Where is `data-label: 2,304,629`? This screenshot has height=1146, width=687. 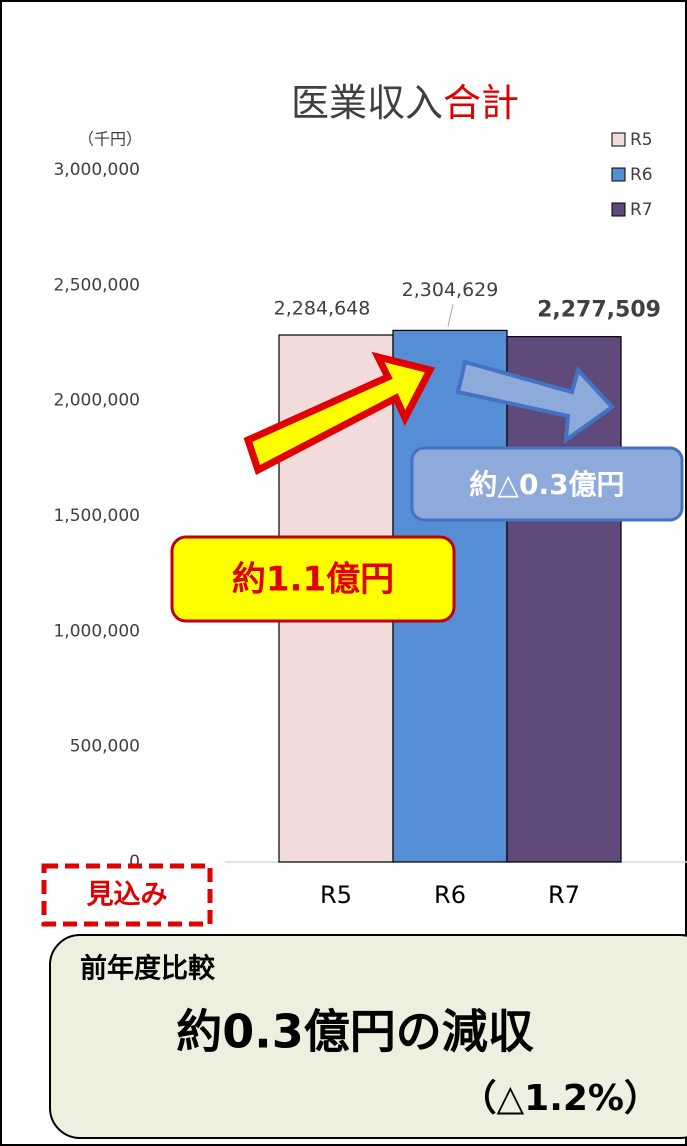
data-label: 2,304,629 is located at coordinates (450, 290).